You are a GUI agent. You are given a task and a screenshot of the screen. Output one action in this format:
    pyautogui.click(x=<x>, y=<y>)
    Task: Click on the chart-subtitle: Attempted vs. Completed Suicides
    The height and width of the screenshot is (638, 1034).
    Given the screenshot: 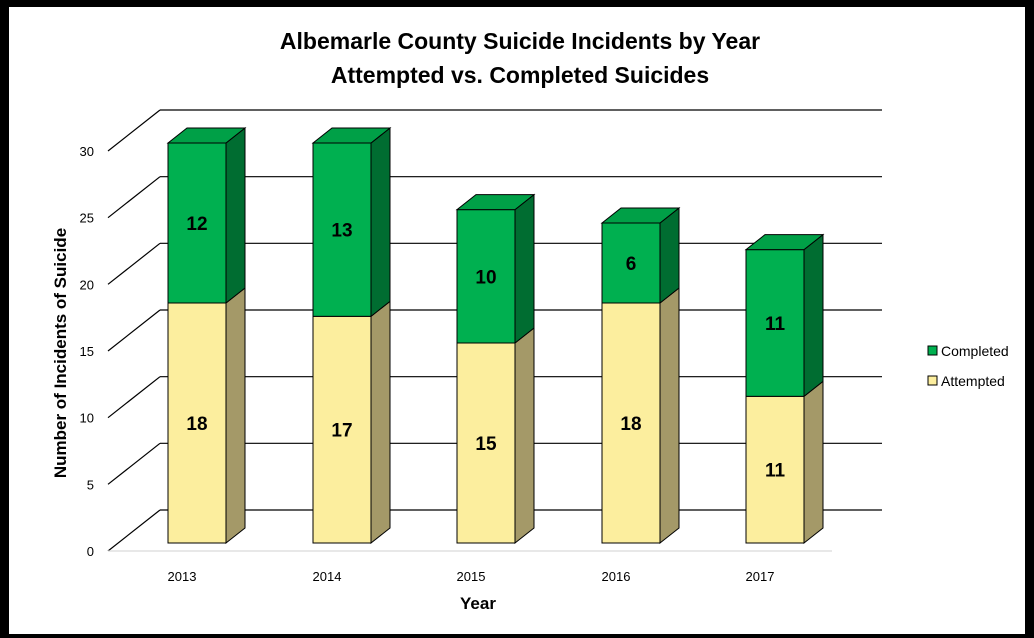 What is the action you would take?
    pyautogui.click(x=520, y=75)
    